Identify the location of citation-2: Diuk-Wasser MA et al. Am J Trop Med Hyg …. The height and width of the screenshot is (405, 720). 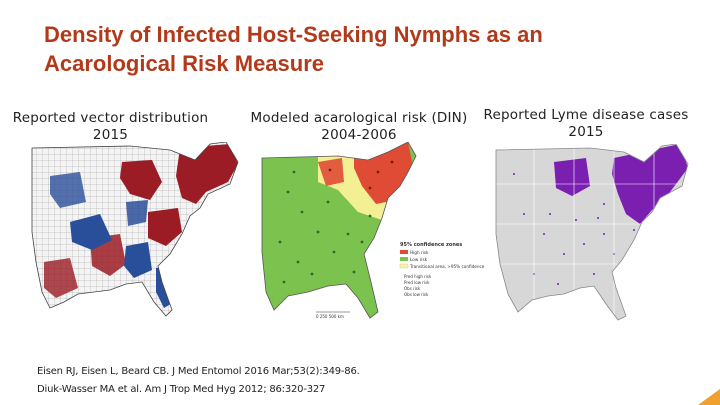
(181, 389).